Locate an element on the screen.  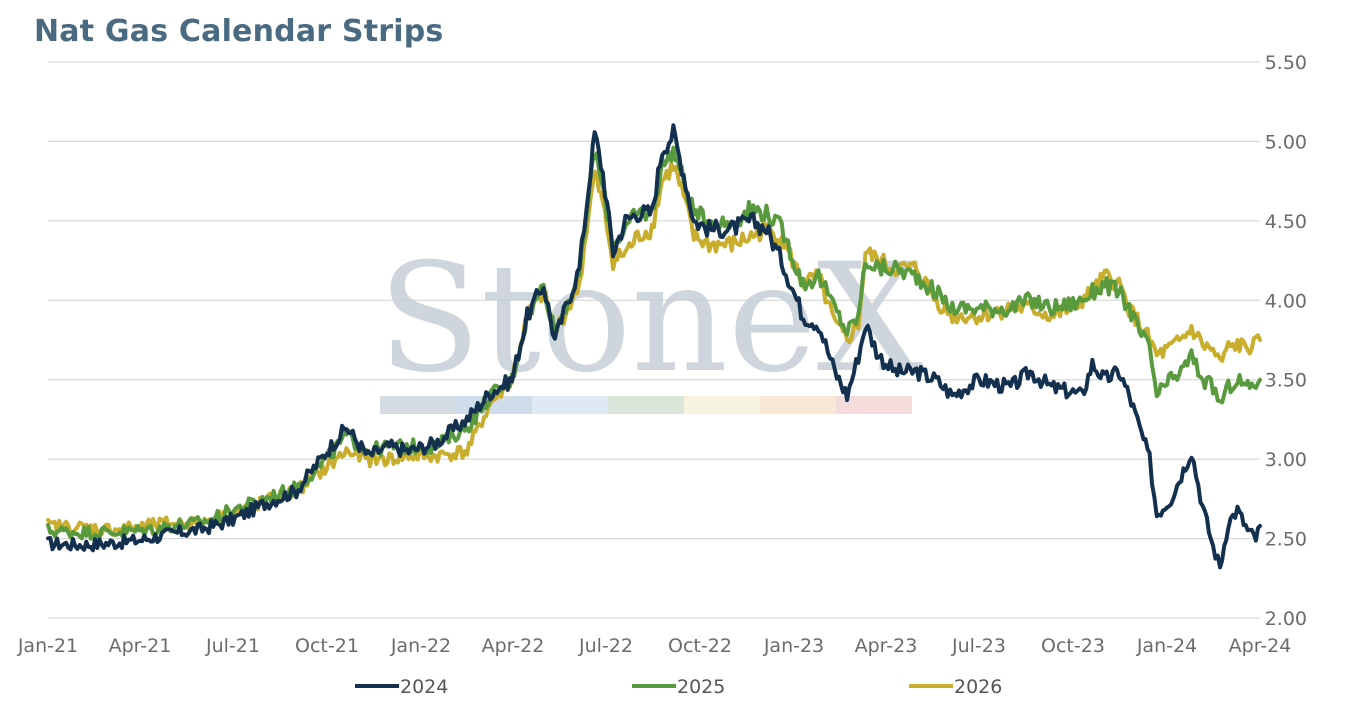
x-tick-label: Jan-24 is located at coordinates (1166, 646).